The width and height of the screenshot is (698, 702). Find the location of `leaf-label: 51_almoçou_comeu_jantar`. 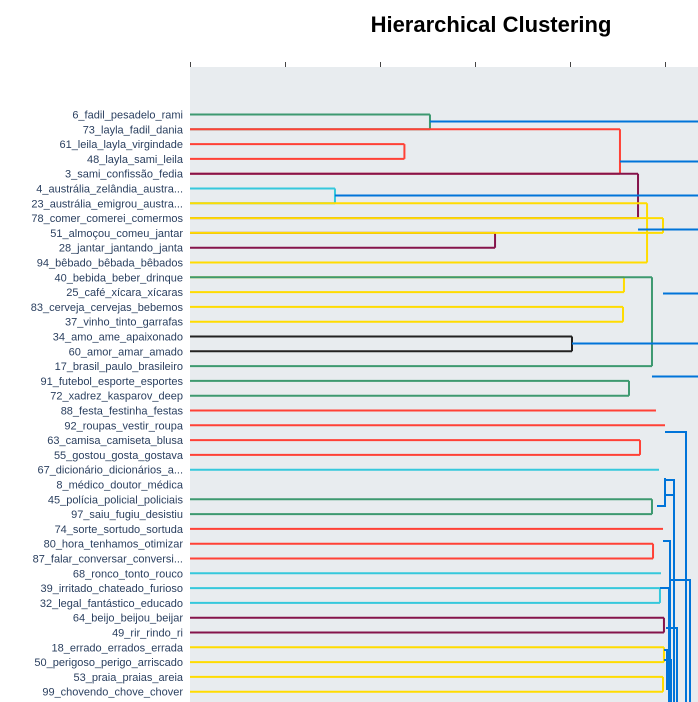

leaf-label: 51_almoçou_comeu_jantar is located at coordinates (116, 234).